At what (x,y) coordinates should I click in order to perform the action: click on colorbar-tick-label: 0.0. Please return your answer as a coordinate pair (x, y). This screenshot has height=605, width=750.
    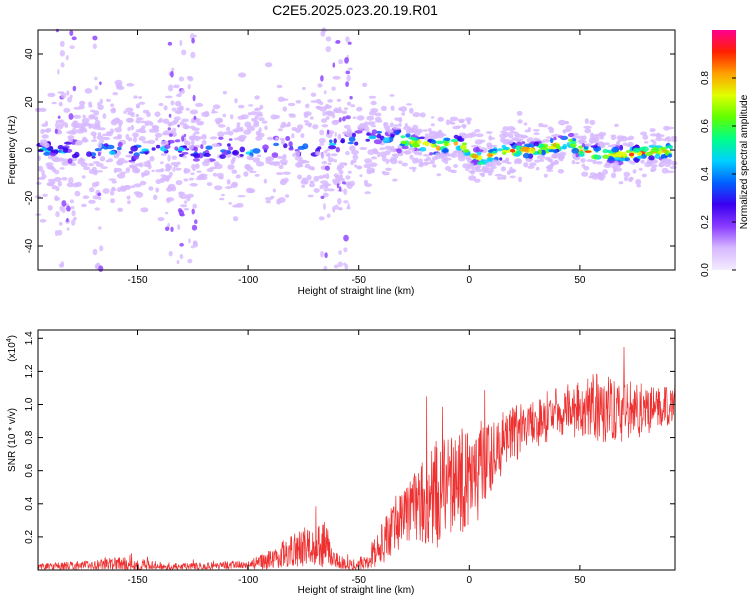
    Looking at the image, I should click on (705, 270).